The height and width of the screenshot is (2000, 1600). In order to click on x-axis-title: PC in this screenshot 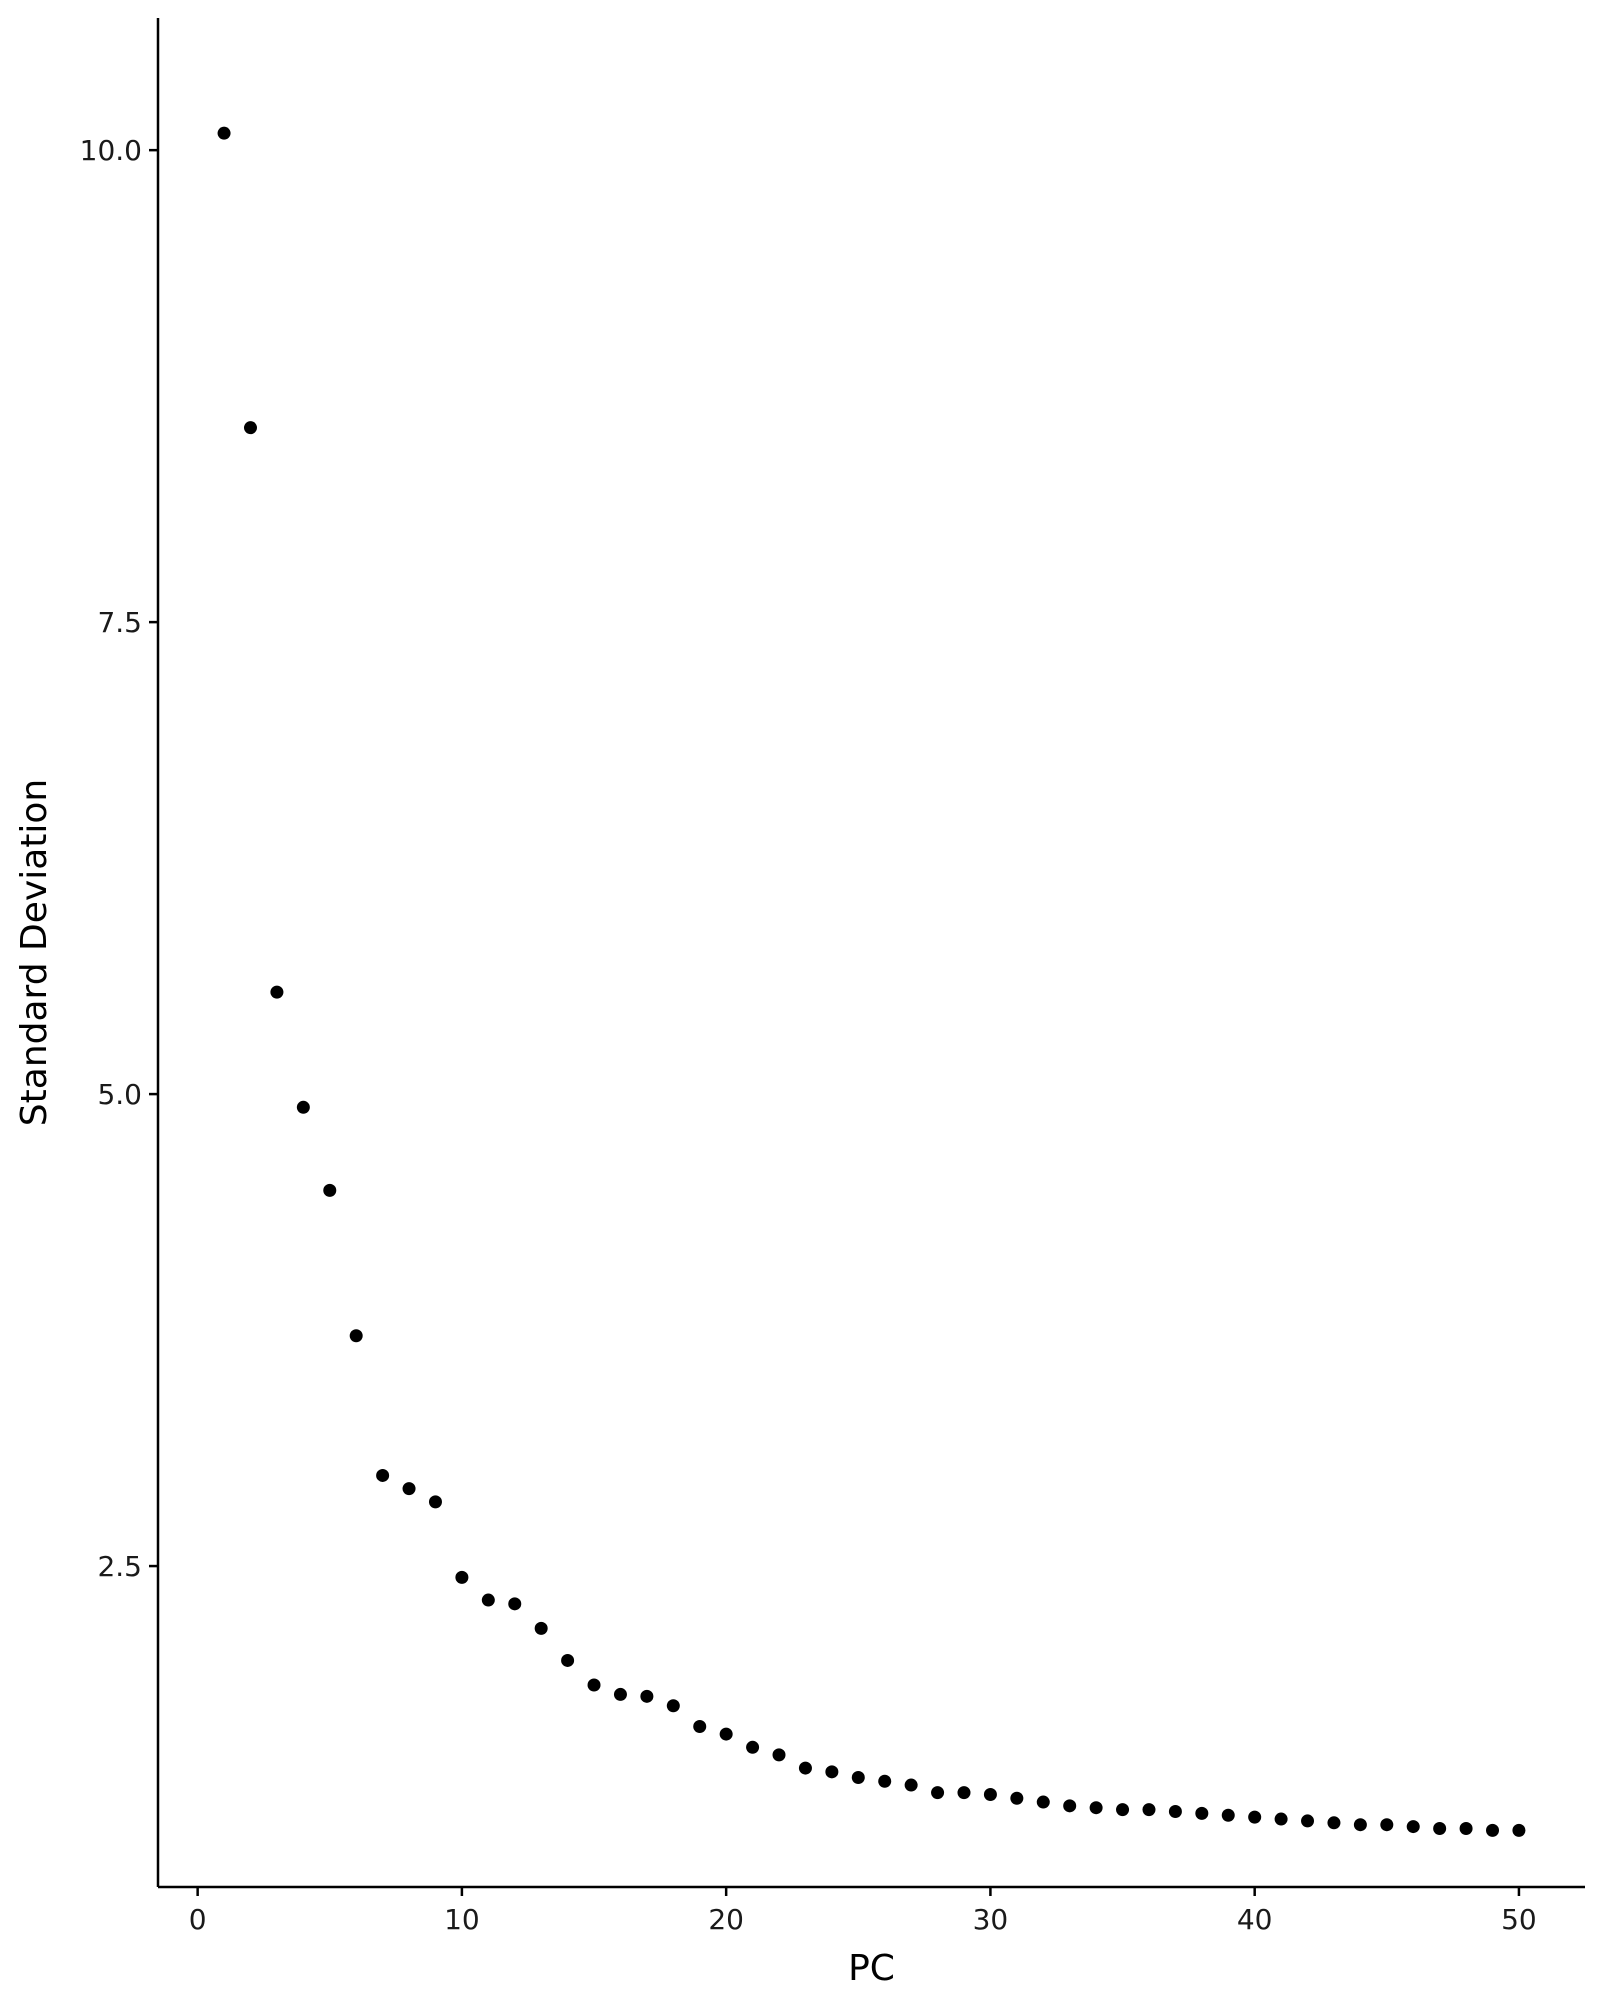, I will do `click(871, 1968)`.